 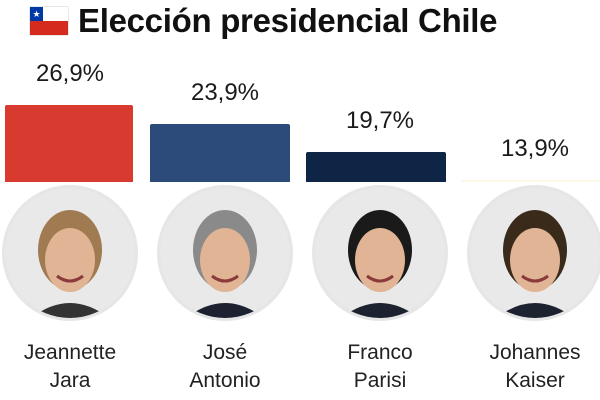 What do you see at coordinates (49, 21) in the screenshot?
I see `chile-flag-icon: ★` at bounding box center [49, 21].